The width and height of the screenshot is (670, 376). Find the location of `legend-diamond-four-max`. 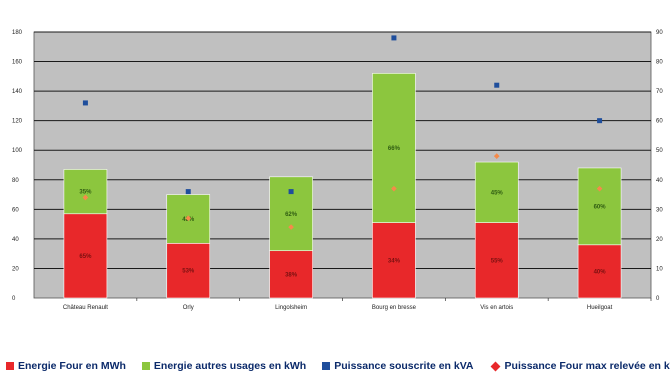

legend-diamond-four-max is located at coordinates (495, 366).